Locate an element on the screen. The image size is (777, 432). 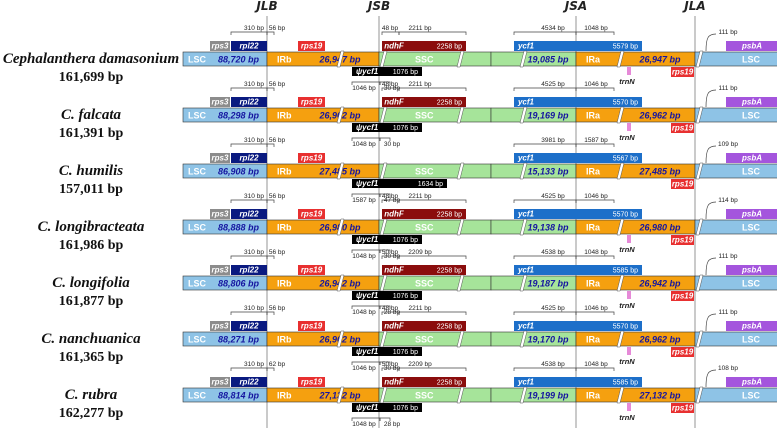
region-lsc-right is located at coordinates (735, 339).